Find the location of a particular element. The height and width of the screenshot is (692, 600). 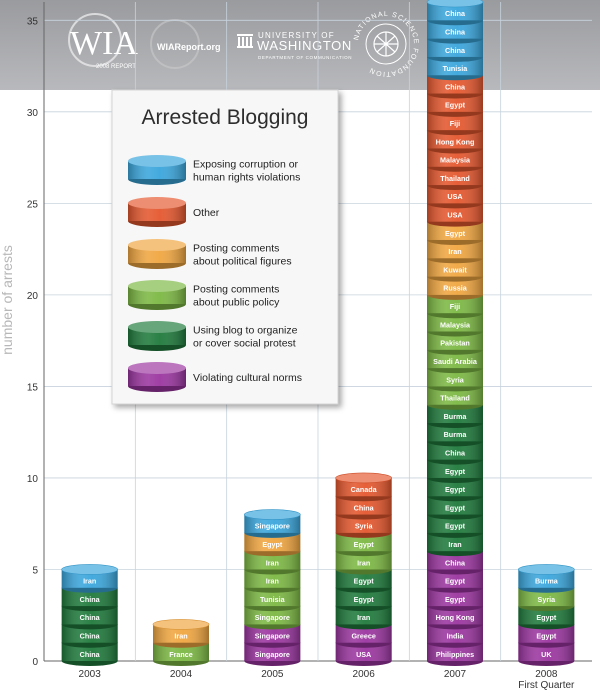

segment-label: Russia is located at coordinates (455, 288).